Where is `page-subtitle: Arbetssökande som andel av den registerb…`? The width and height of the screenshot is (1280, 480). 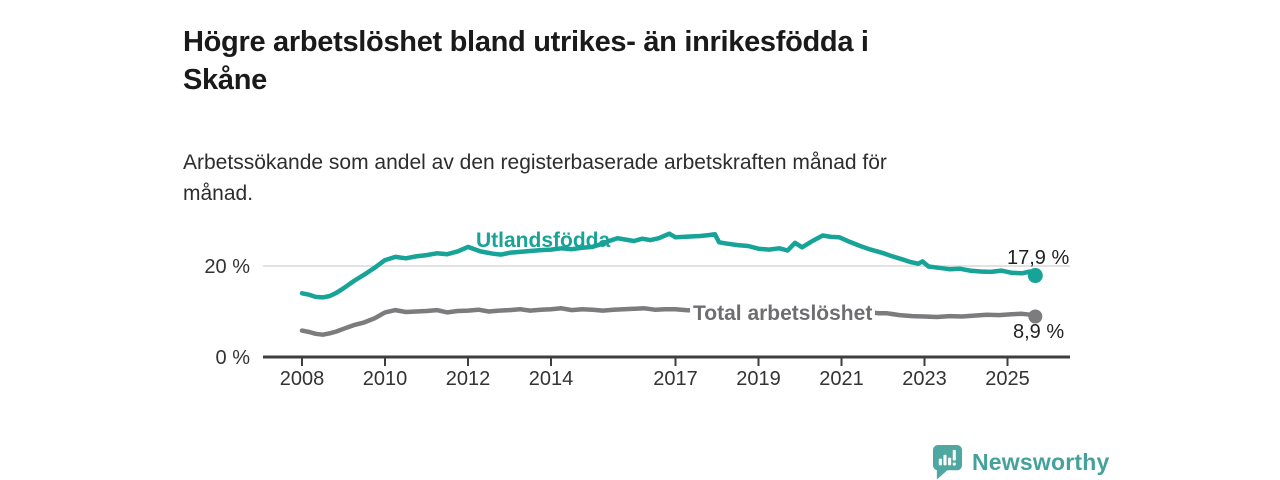
page-subtitle: Arbetssökande som andel av den registerb… is located at coordinates (535, 178).